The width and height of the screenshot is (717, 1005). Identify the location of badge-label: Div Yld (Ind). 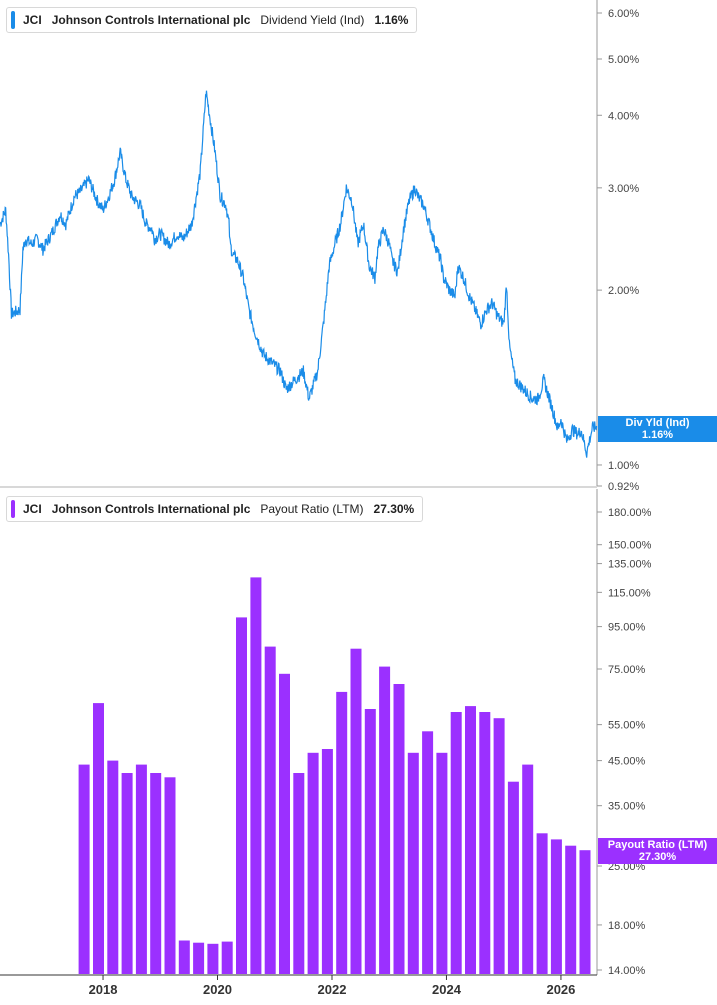
(657, 423).